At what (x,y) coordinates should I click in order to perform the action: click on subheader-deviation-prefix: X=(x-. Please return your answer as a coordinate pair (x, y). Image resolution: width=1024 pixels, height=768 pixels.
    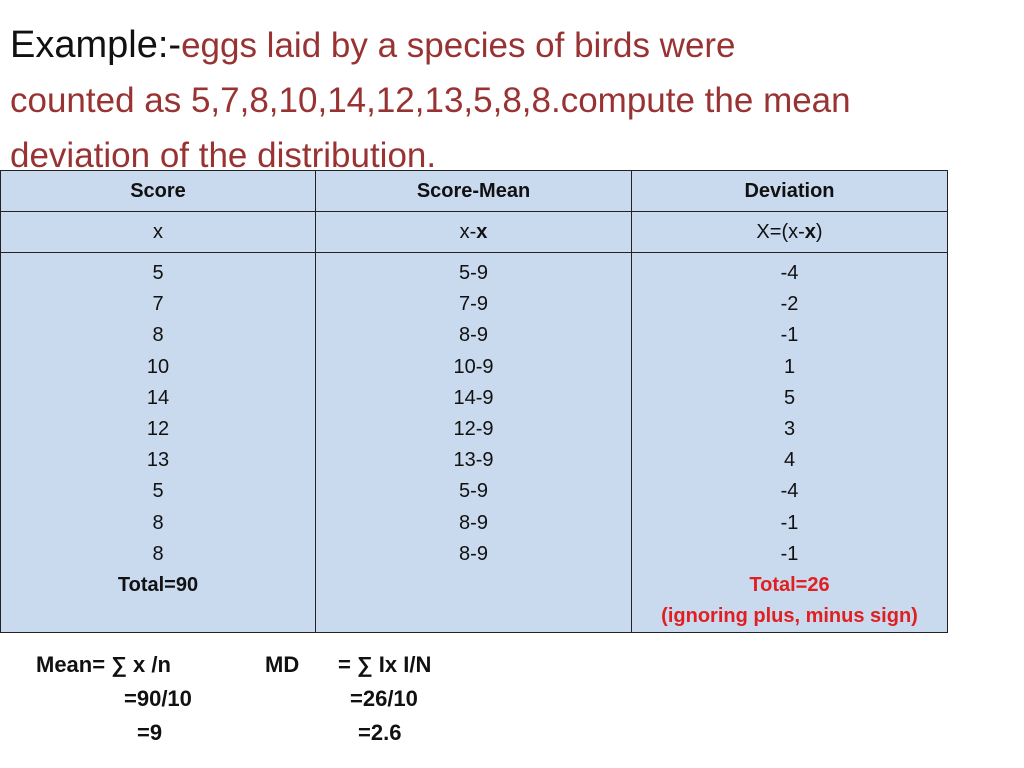
    Looking at the image, I should click on (780, 231).